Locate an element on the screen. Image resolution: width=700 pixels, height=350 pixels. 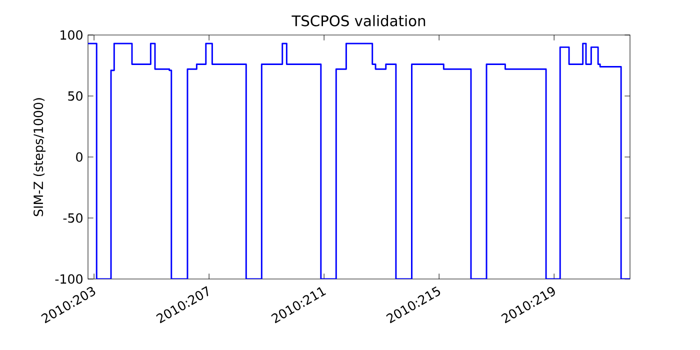
chart-title: TSCPOS validation is located at coordinates (359, 20).